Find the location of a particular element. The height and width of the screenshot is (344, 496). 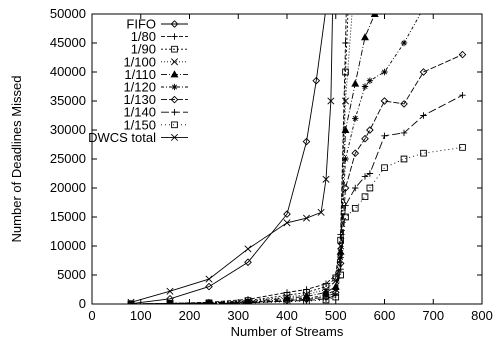

y-tick-label: 20000 is located at coordinates (68, 187).